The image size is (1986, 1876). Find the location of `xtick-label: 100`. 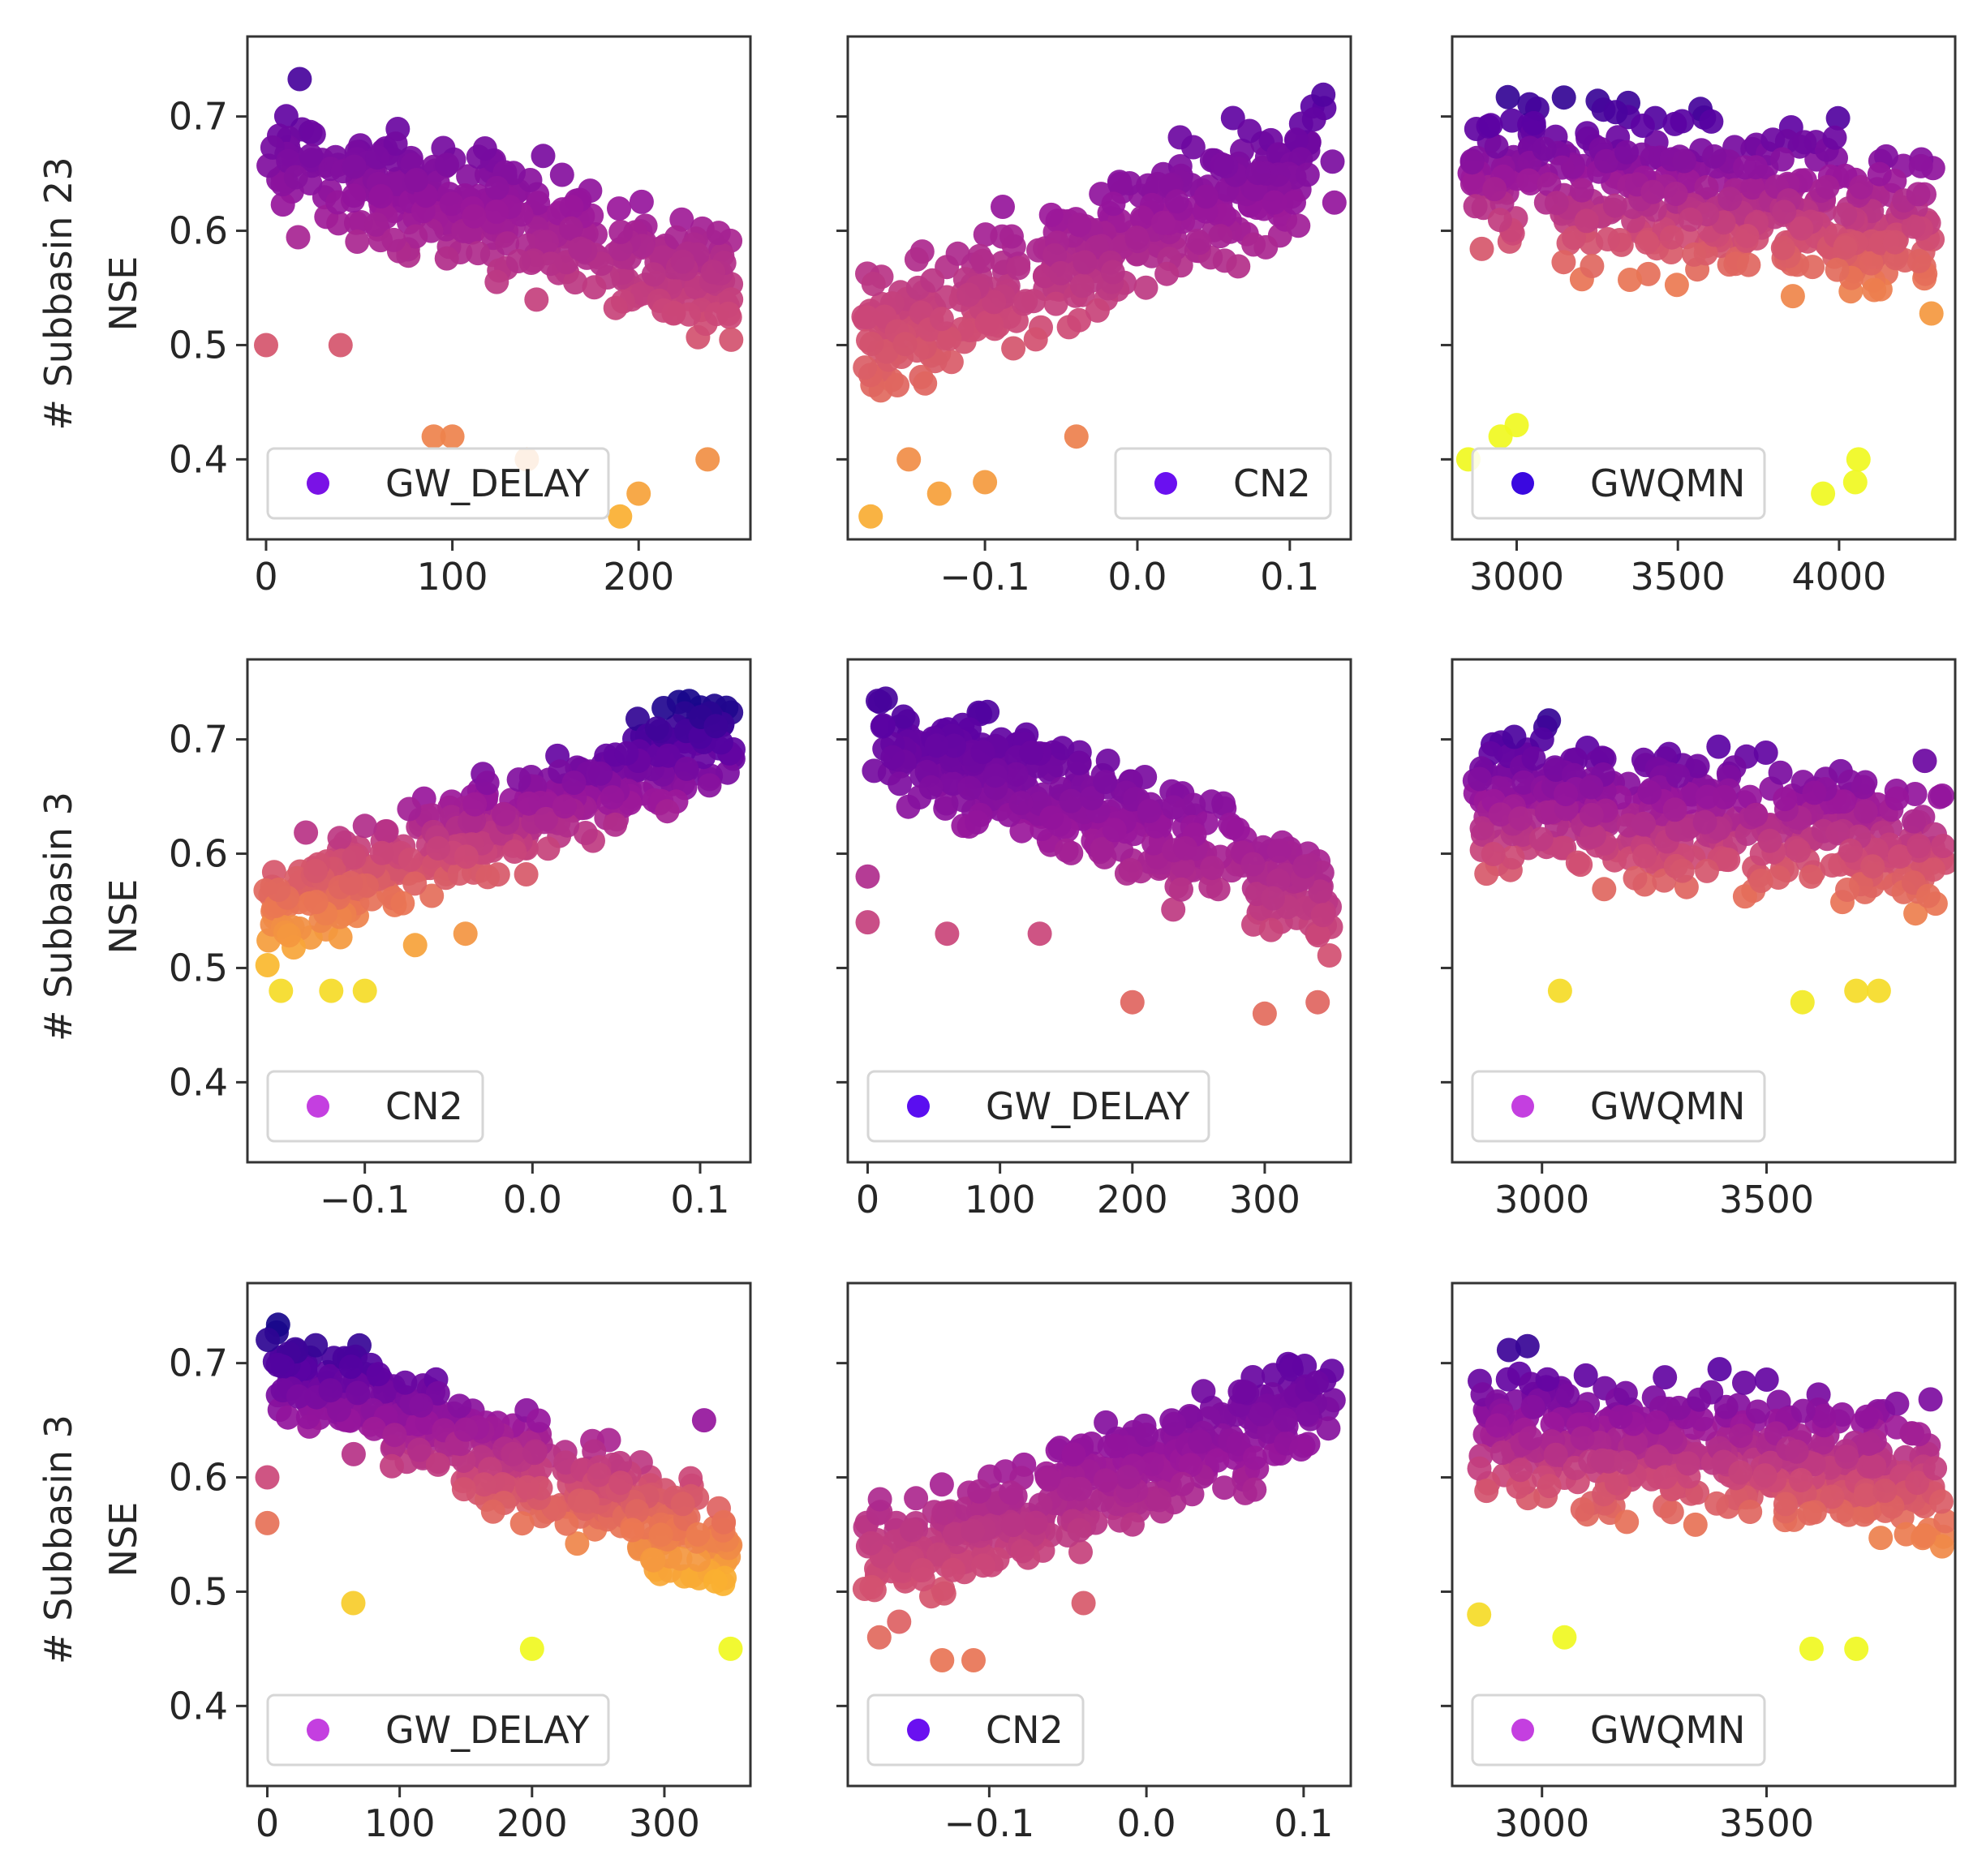

xtick-label: 100 is located at coordinates (1000, 1199).